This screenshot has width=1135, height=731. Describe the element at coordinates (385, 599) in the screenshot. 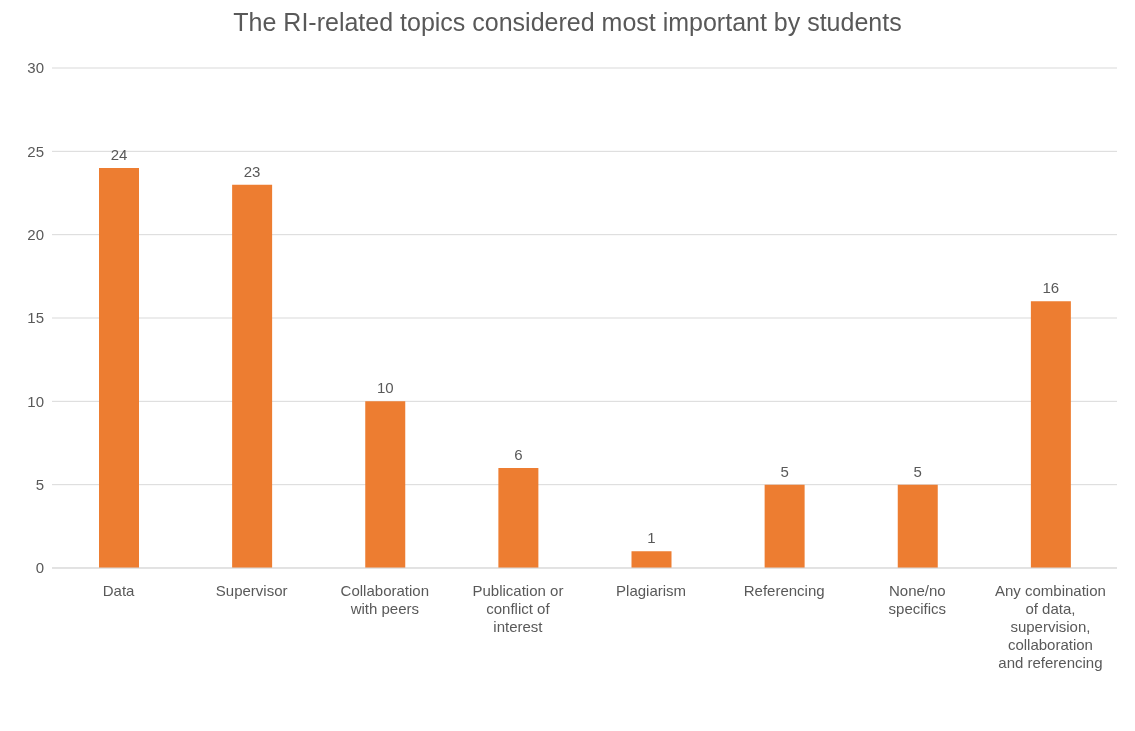

I see `x-tick-label: Collaboration with peers` at that location.